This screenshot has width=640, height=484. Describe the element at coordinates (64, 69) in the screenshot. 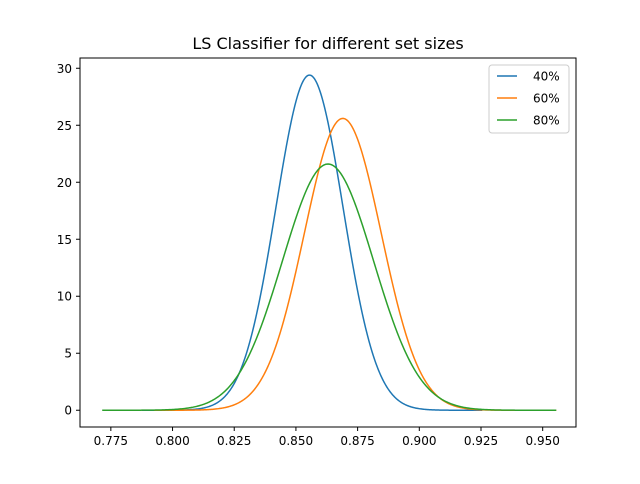

I see `y-tick-label: 30` at that location.